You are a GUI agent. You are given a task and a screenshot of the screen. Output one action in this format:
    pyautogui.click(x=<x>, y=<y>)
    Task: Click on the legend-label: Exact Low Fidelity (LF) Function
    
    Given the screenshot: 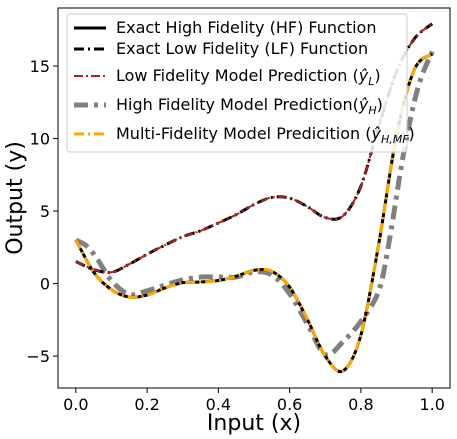 What is the action you would take?
    pyautogui.click(x=242, y=48)
    